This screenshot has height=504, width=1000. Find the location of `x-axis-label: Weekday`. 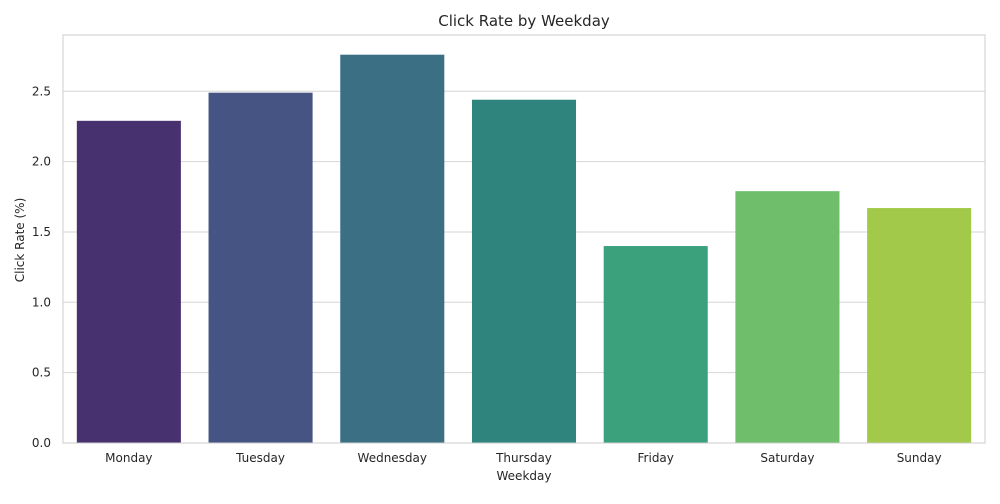

x-axis-label: Weekday is located at coordinates (524, 476).